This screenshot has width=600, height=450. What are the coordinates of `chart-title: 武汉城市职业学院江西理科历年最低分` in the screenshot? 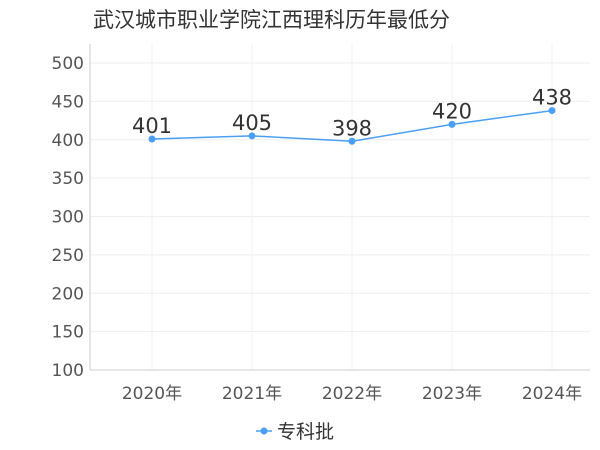 It's located at (271, 20).